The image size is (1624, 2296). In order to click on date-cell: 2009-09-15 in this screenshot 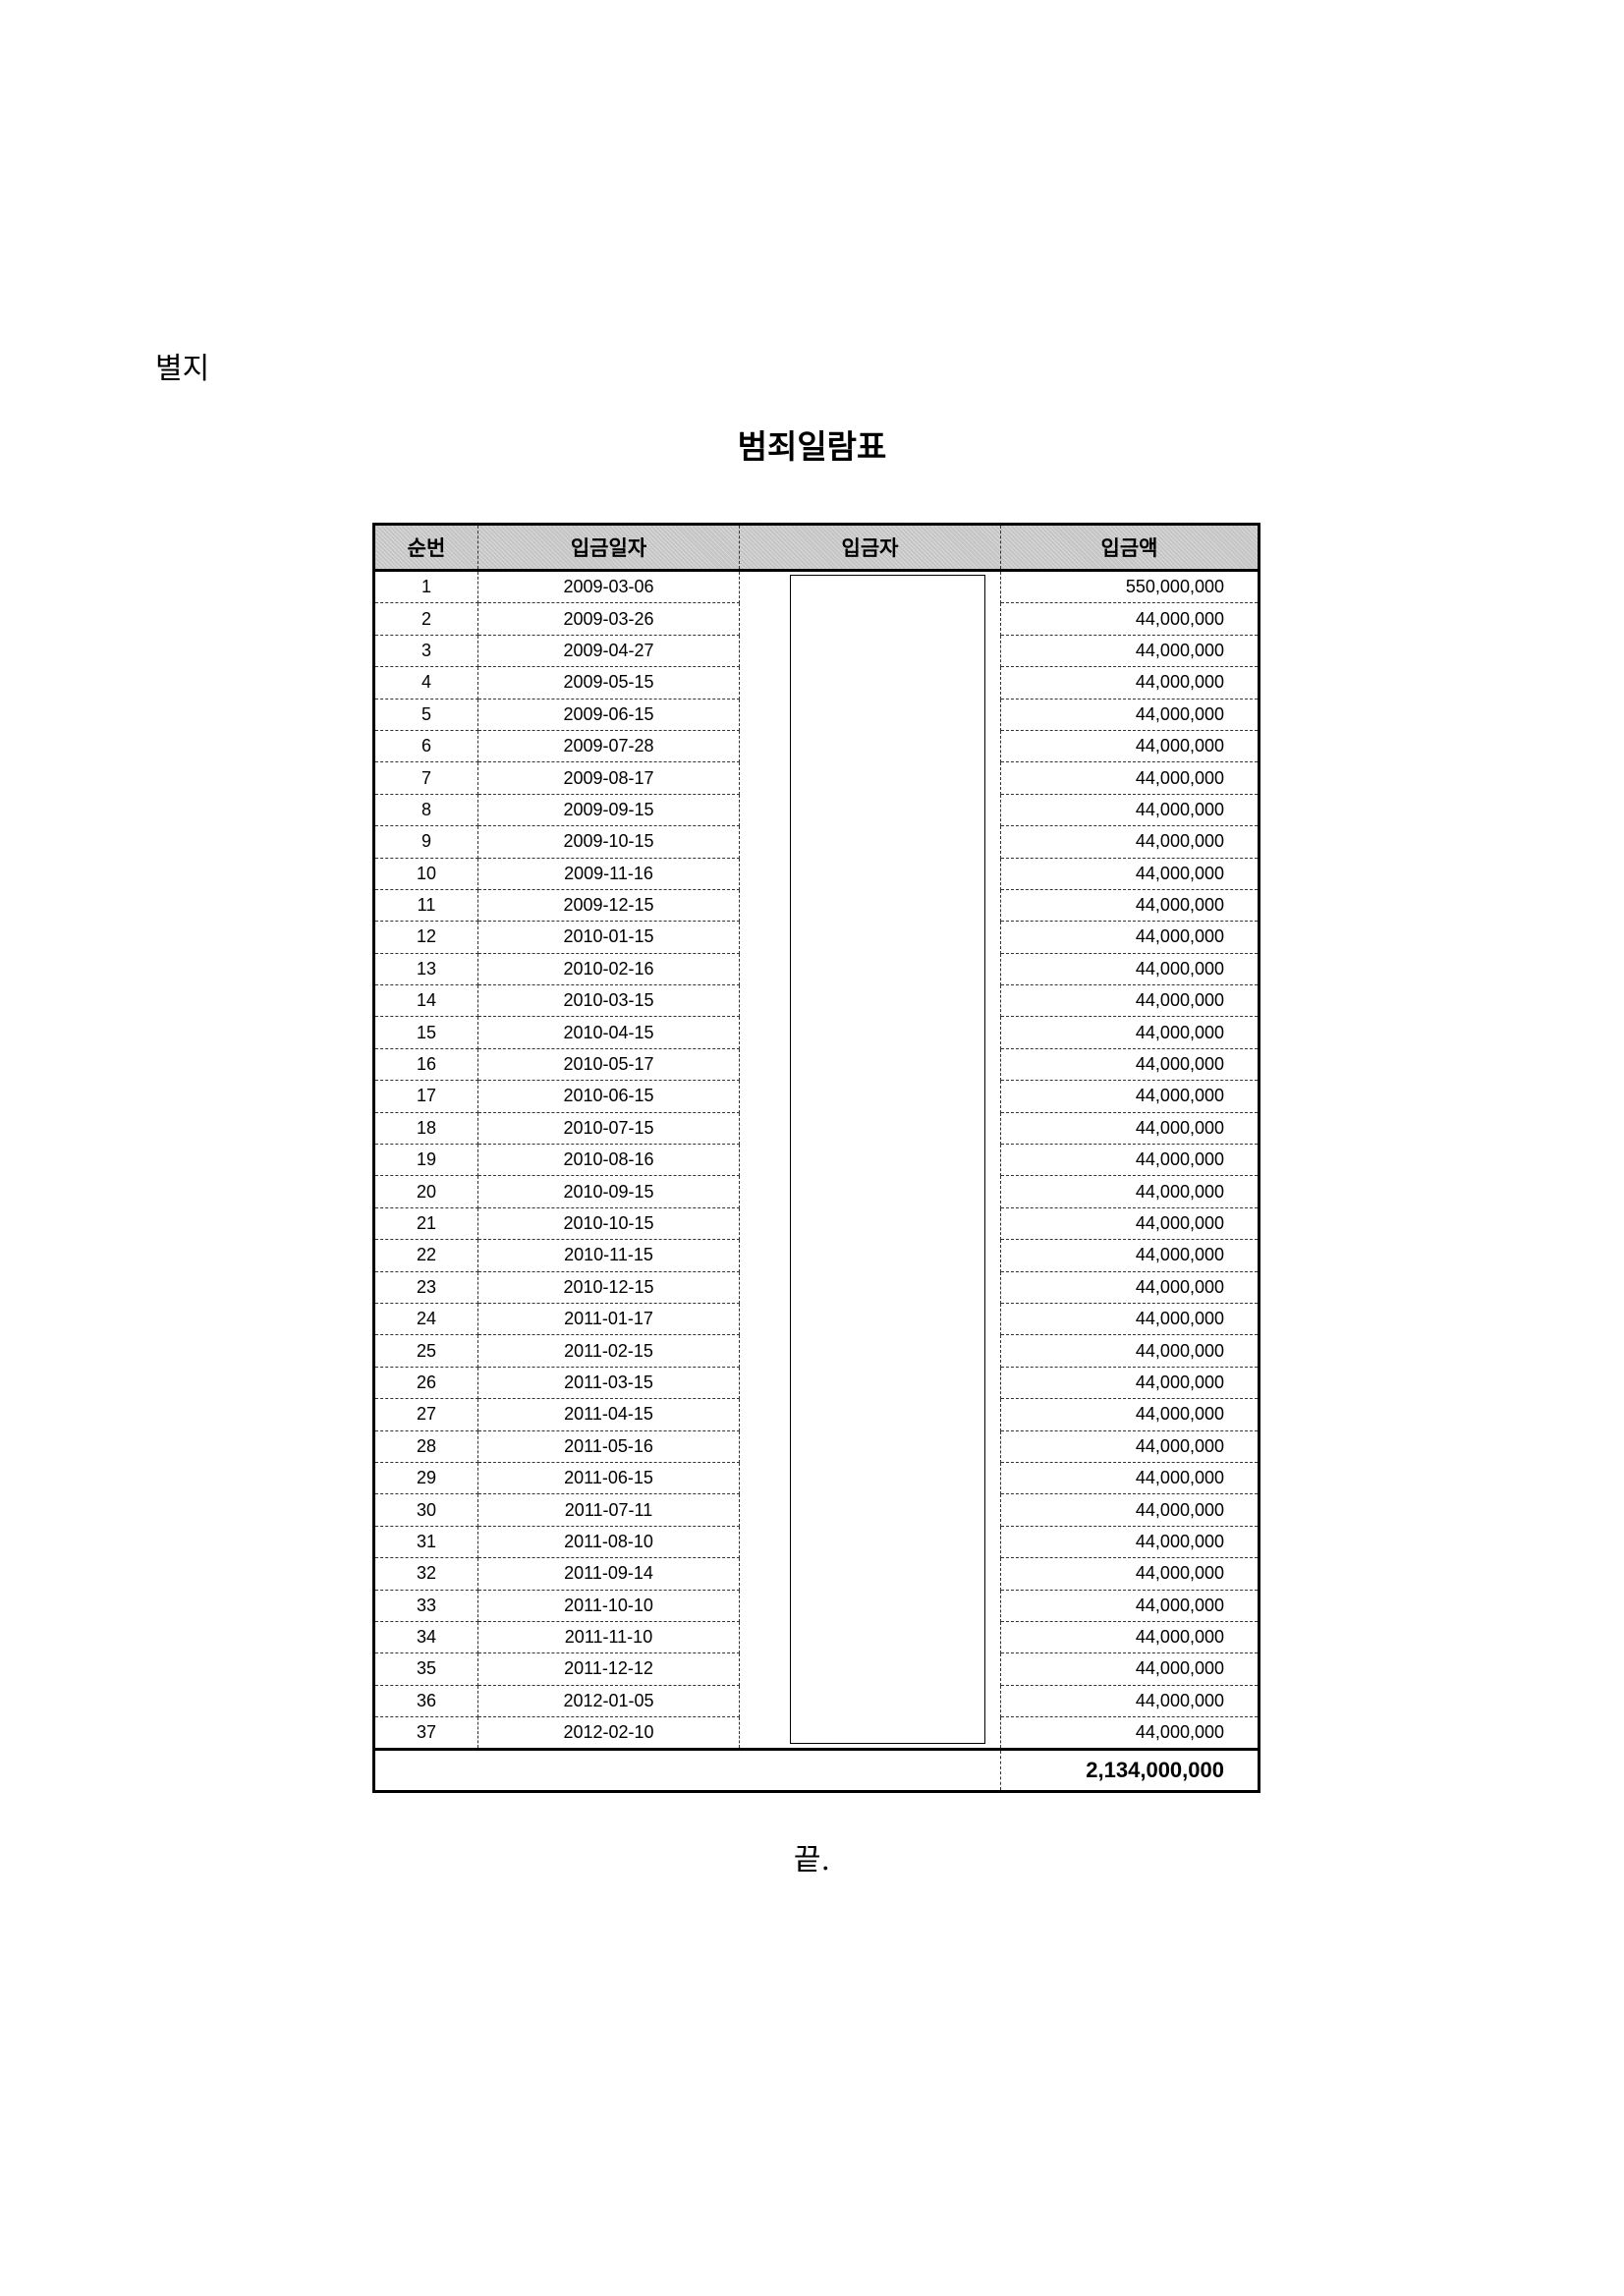, I will do `click(608, 810)`.